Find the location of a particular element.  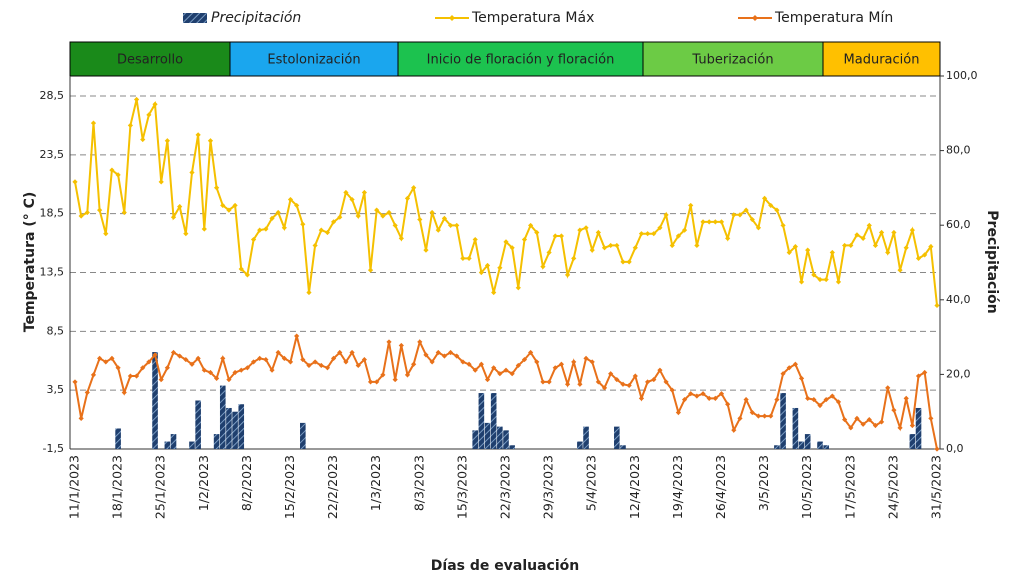

y2-tick-label: 100,0 is located at coordinates (962, 75).